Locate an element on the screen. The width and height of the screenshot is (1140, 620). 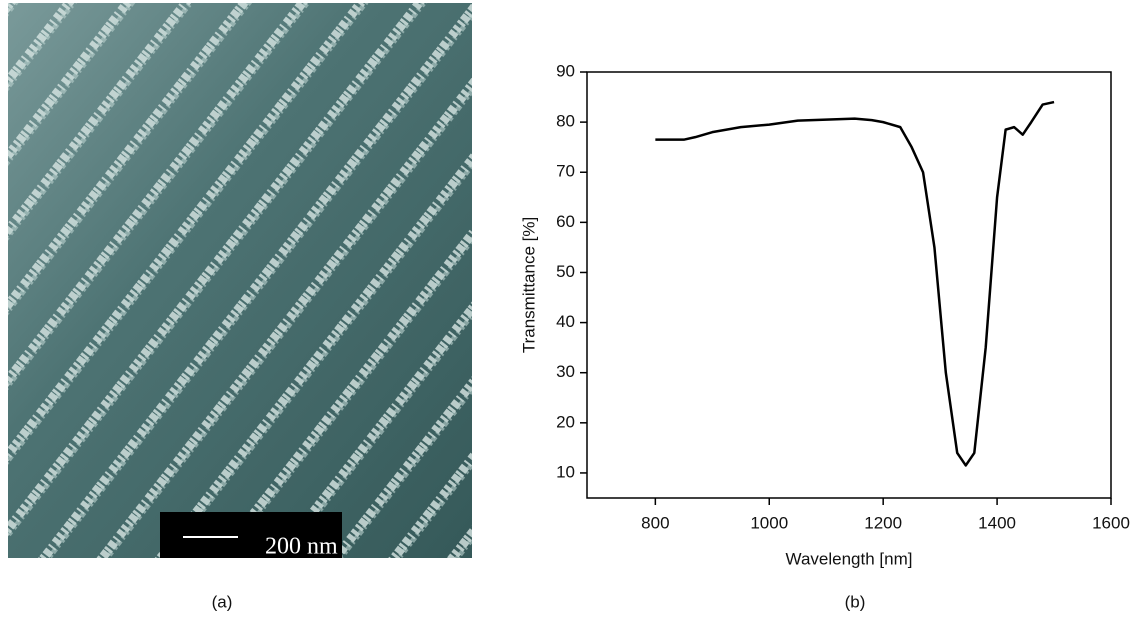
y-tick-label: 30 is located at coordinates (565, 371).